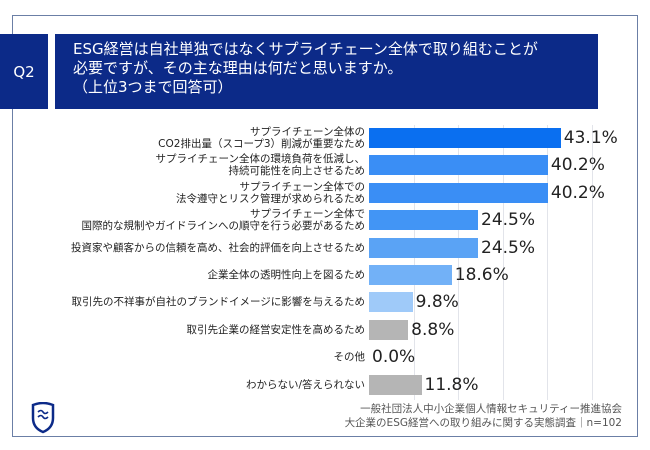 The height and width of the screenshot is (450, 650). What do you see at coordinates (218, 302) in the screenshot?
I see `category-label: 取引先の不祥事が自社のブランドイメージに影響を与えるため` at bounding box center [218, 302].